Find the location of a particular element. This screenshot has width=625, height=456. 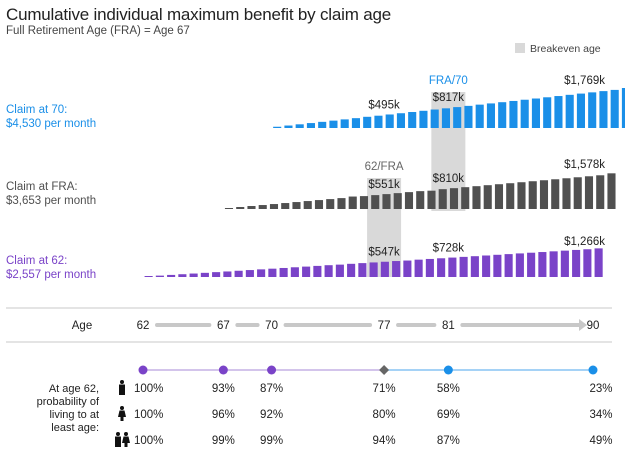

survival-value: 71% is located at coordinates (384, 389).